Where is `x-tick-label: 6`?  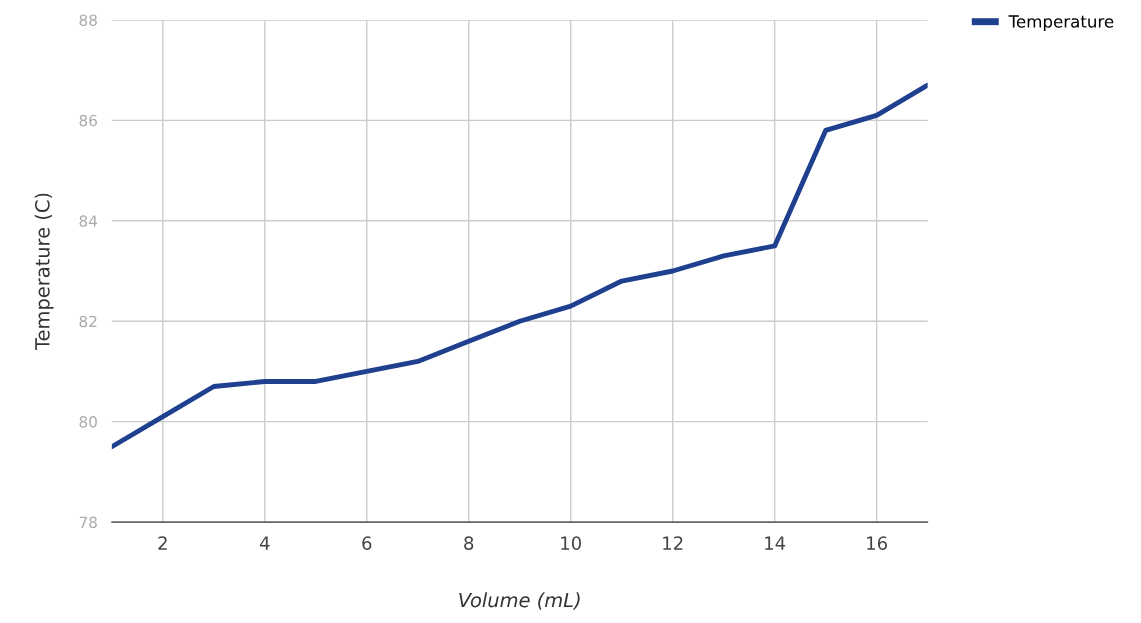 x-tick-label: 6 is located at coordinates (367, 543).